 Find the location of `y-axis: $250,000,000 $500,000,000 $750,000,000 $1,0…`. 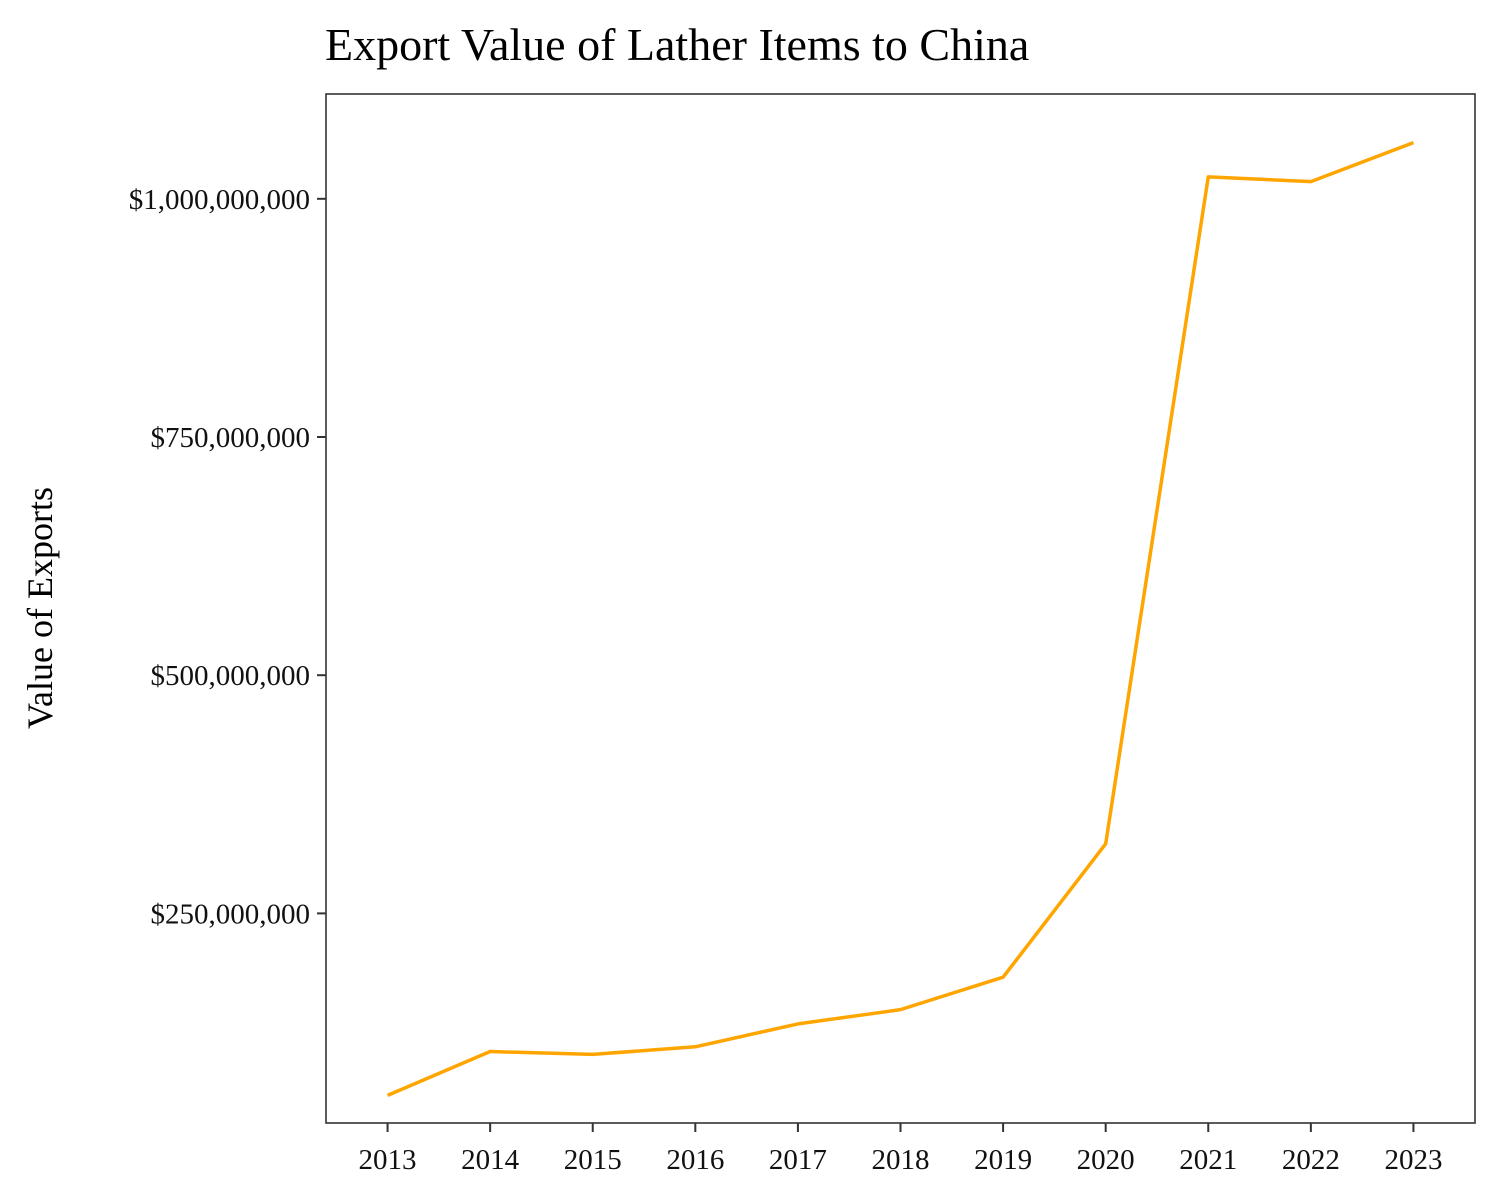

y-axis: $250,000,000 $500,000,000 $750,000,000 $1,0… is located at coordinates (227, 557).